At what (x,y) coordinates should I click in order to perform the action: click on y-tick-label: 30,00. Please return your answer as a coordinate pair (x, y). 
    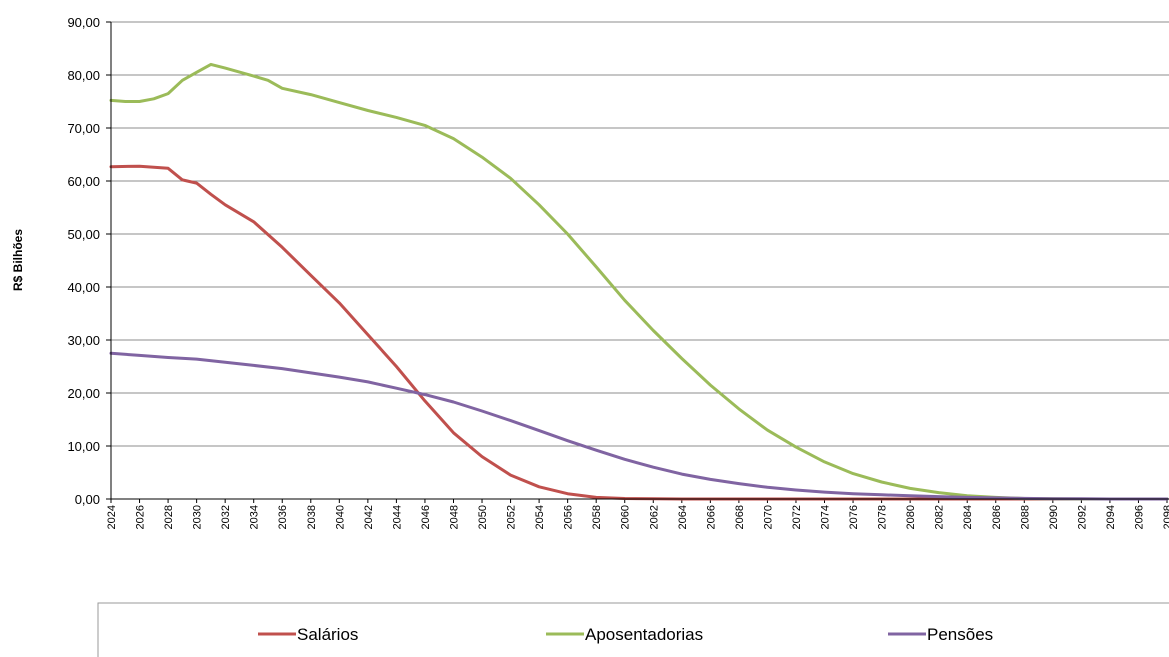
    Looking at the image, I should click on (83, 340).